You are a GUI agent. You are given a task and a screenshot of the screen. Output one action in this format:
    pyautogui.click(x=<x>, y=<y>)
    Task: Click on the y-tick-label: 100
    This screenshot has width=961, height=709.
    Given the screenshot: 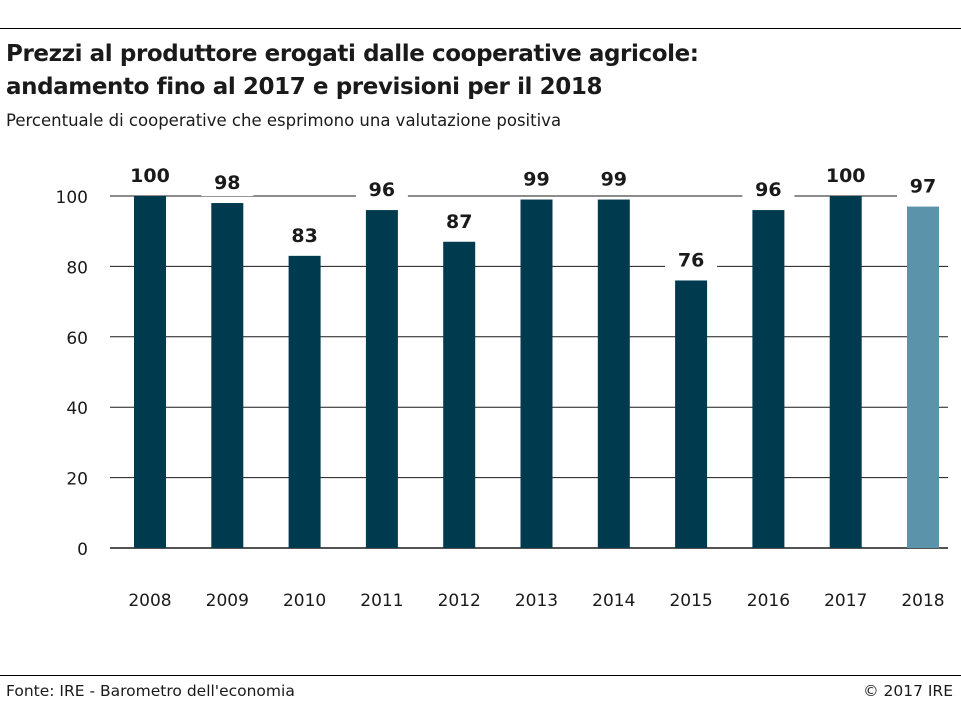 What is the action you would take?
    pyautogui.click(x=72, y=198)
    